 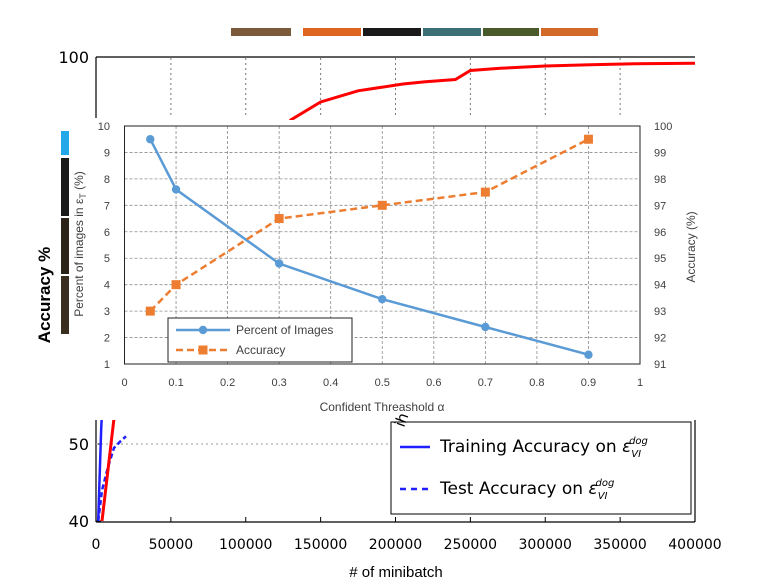 What do you see at coordinates (382, 407) in the screenshot?
I see `inset-x-axis-label: Confident Threashold α` at bounding box center [382, 407].